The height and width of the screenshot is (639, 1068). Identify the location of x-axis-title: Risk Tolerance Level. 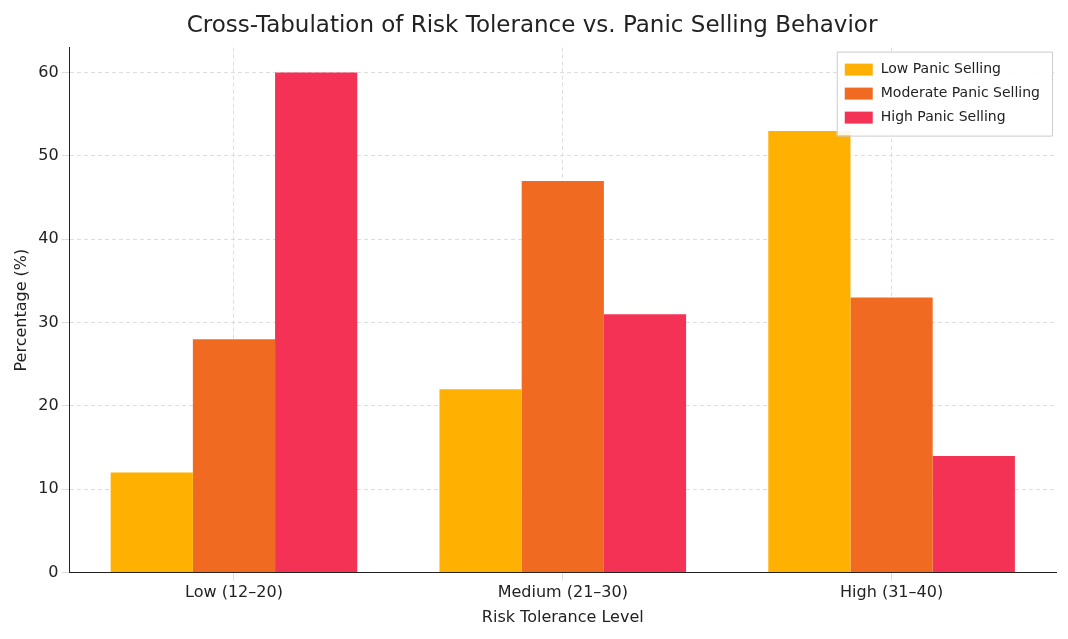
(562, 616).